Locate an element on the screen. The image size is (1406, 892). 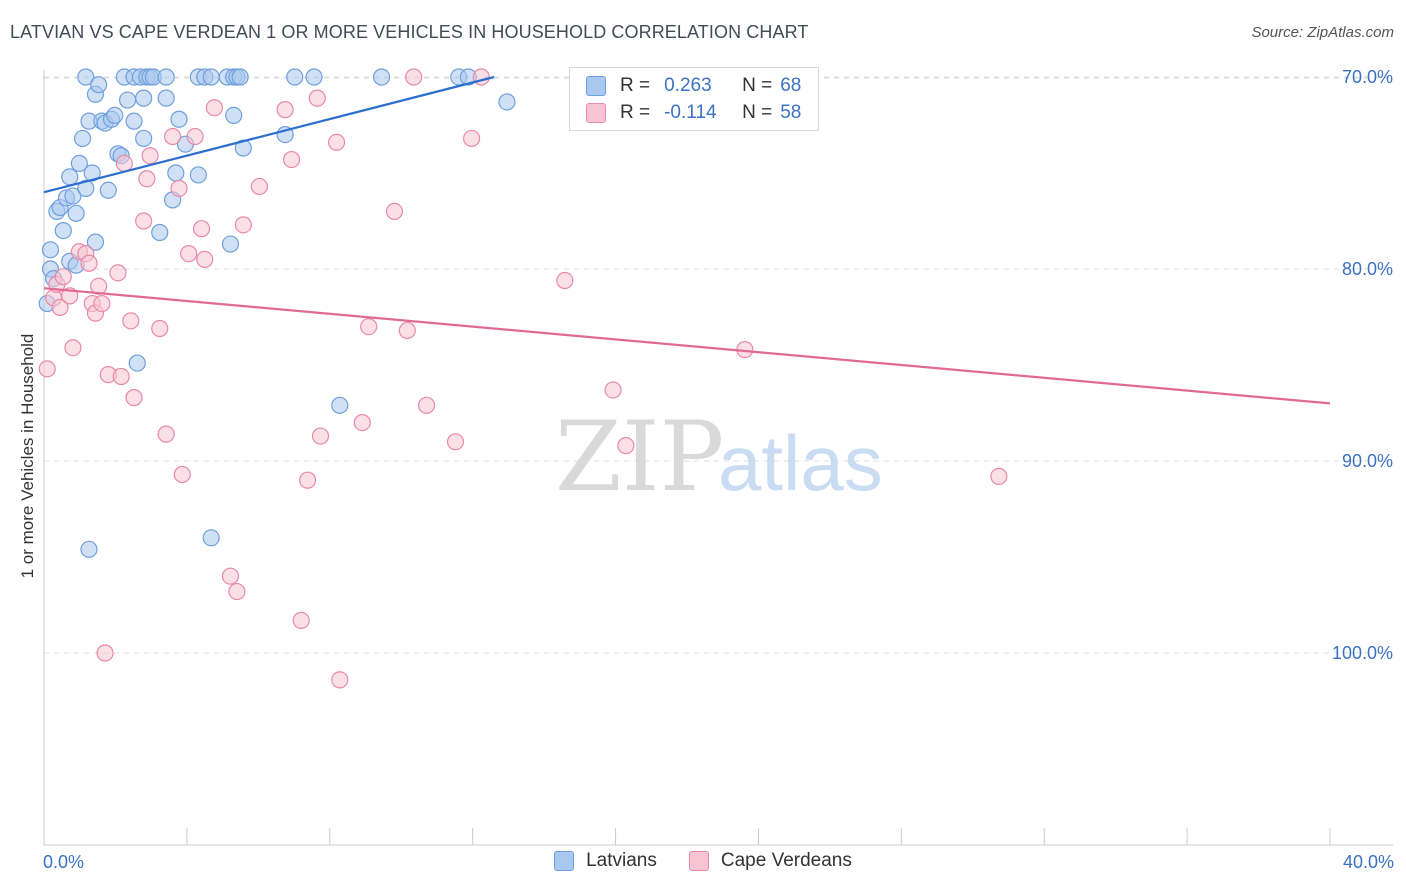
watermark: ZIP atlas is located at coordinates (719, 457).